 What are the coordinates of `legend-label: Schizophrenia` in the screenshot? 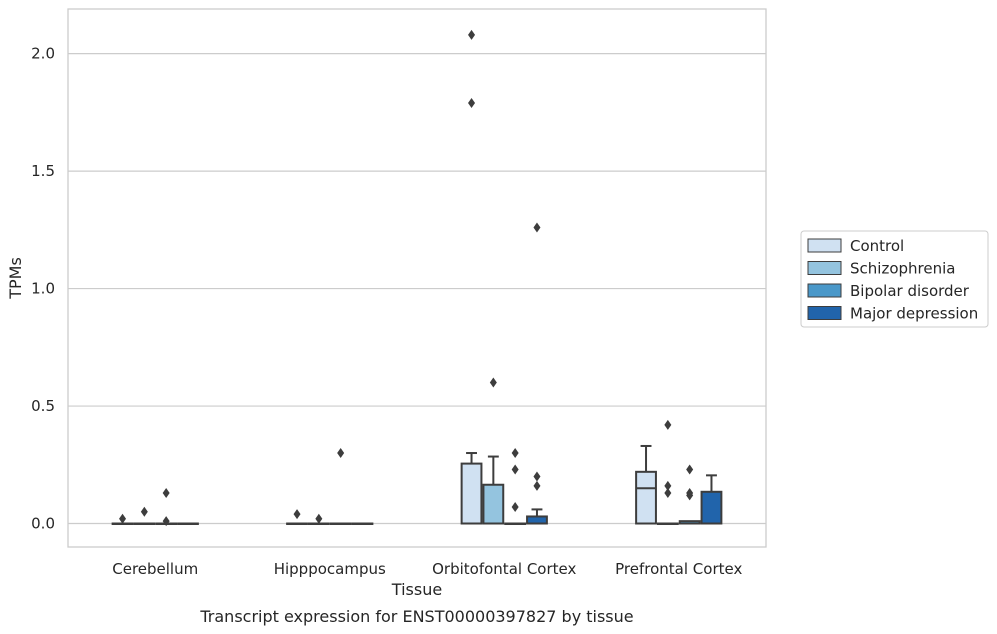 It's located at (902, 269).